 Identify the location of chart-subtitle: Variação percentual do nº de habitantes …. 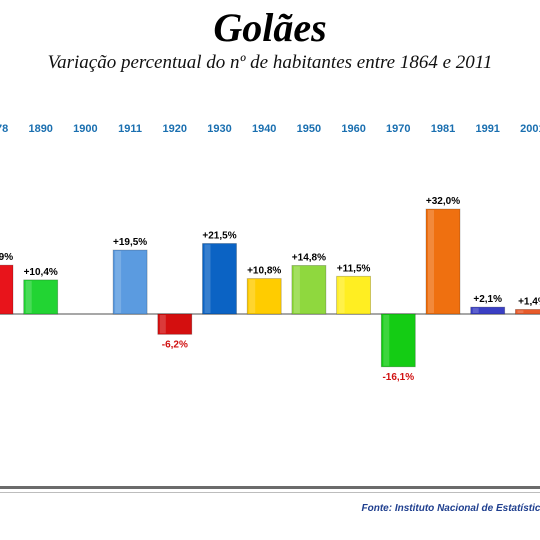
(270, 62).